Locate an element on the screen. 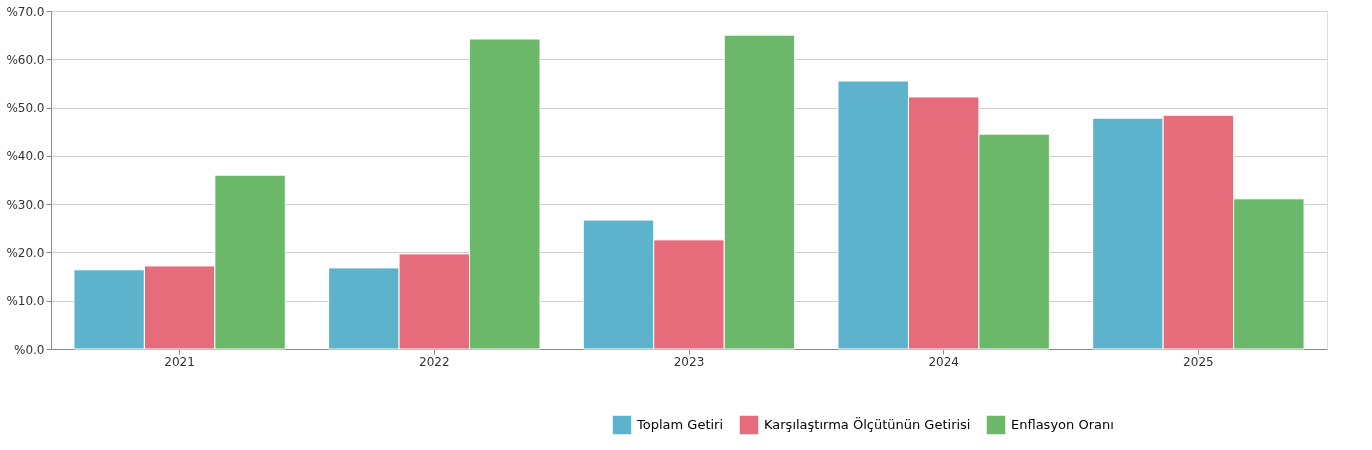  x-tick-label: 2022 is located at coordinates (434, 361).